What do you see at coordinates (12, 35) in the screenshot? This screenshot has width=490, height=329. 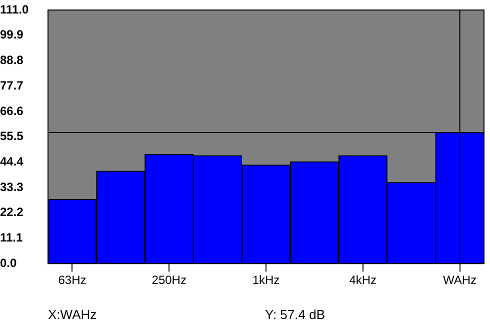 I see `y-tick-label: 99.9` at bounding box center [12, 35].